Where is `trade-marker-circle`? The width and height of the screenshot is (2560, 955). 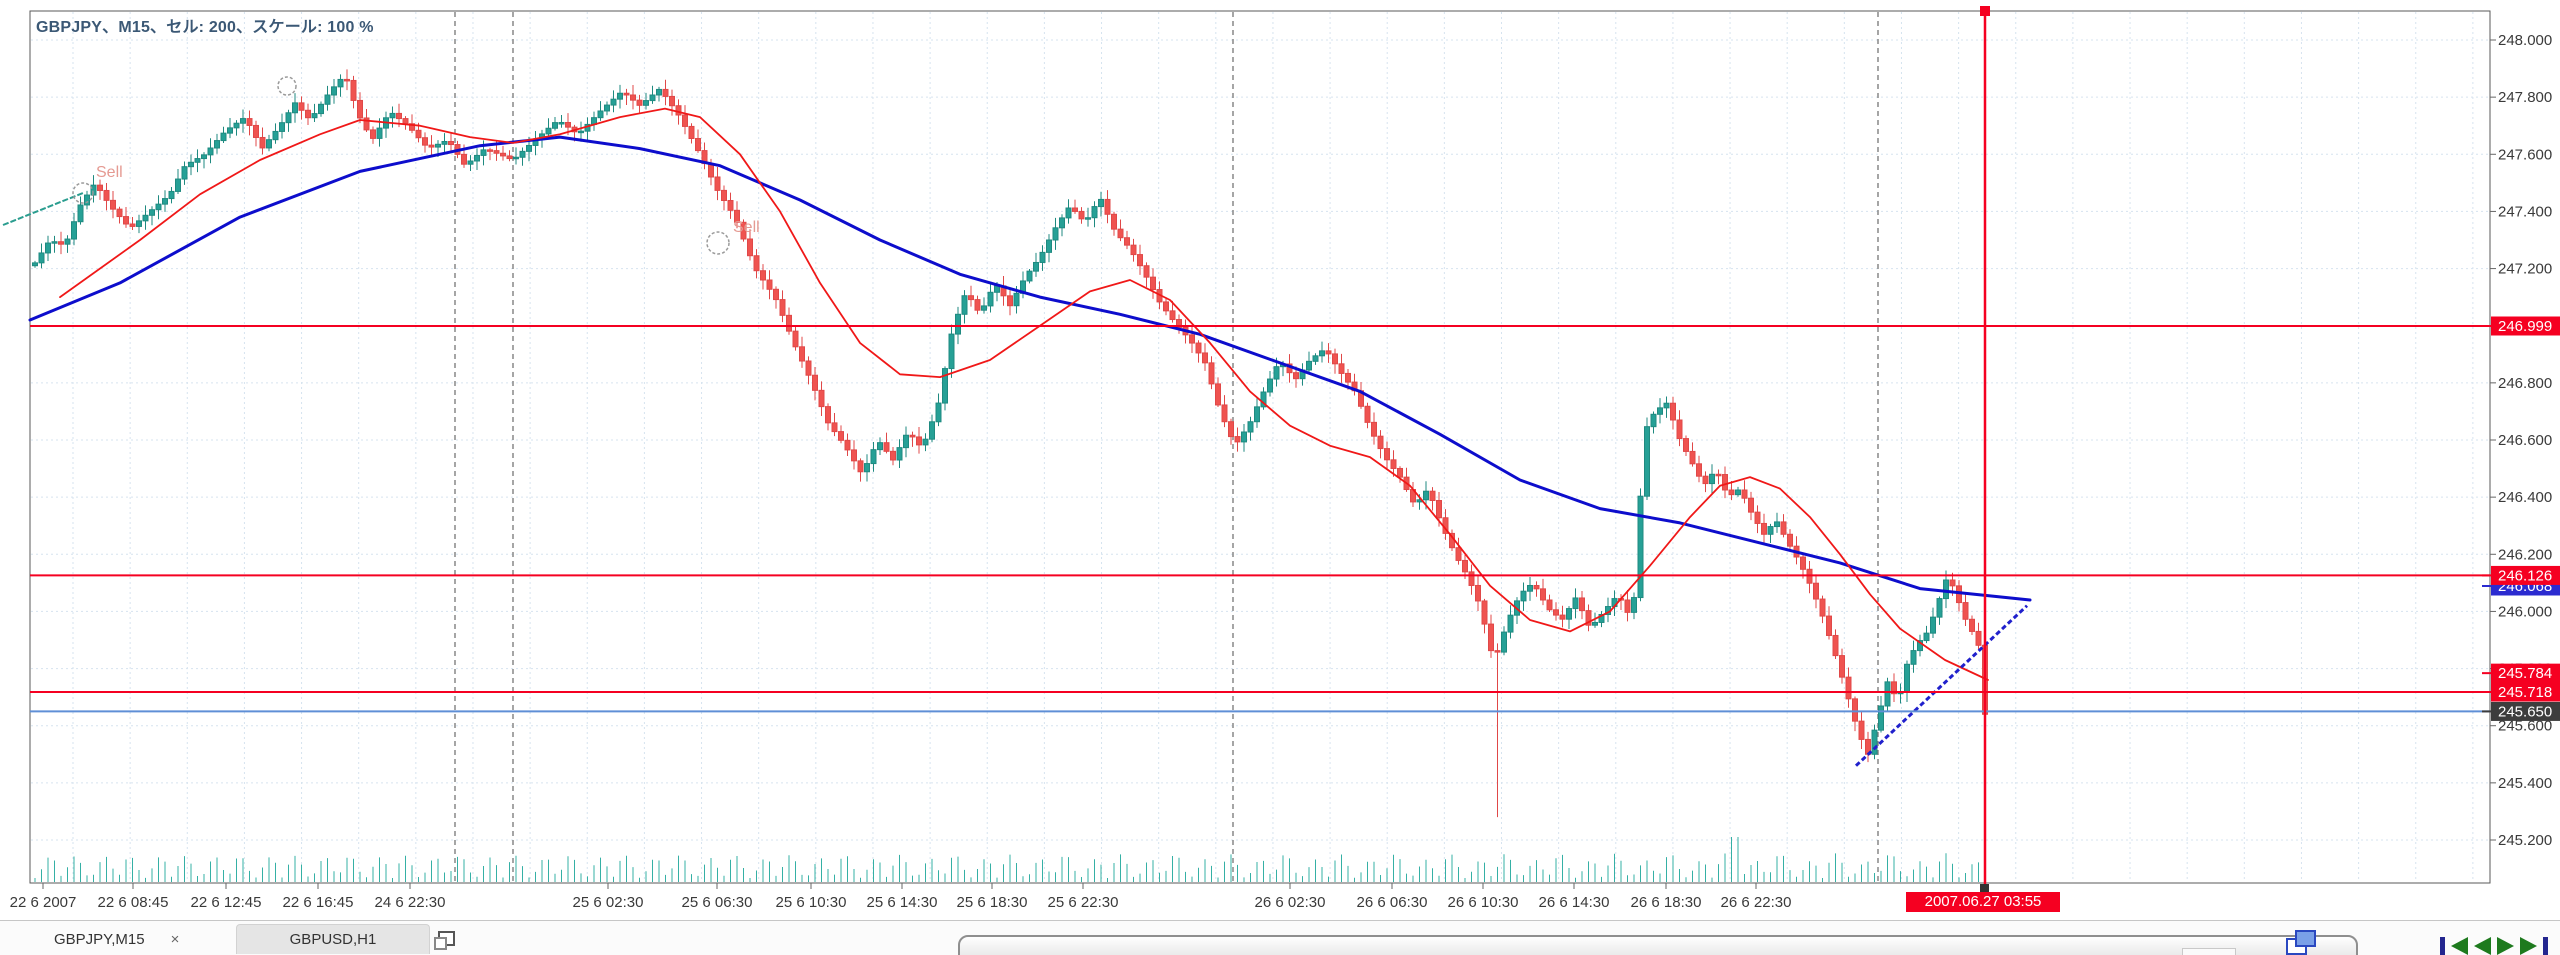
trade-marker-circle is located at coordinates (287, 86).